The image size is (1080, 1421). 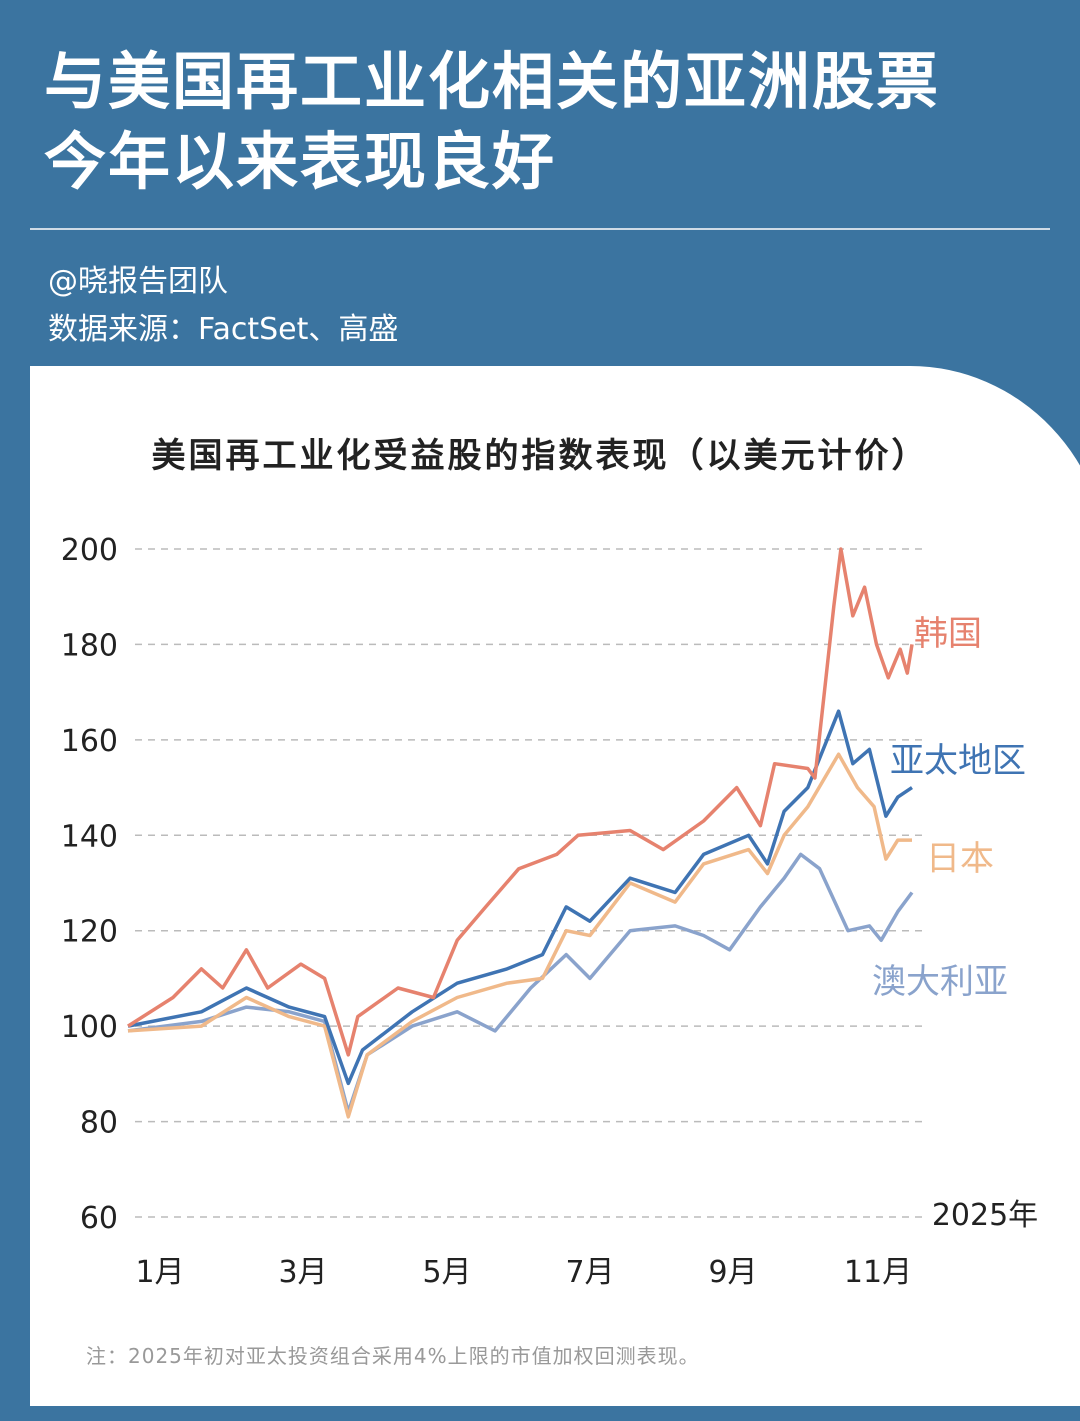 What do you see at coordinates (89, 932) in the screenshot?
I see `y-tick-label: 120` at bounding box center [89, 932].